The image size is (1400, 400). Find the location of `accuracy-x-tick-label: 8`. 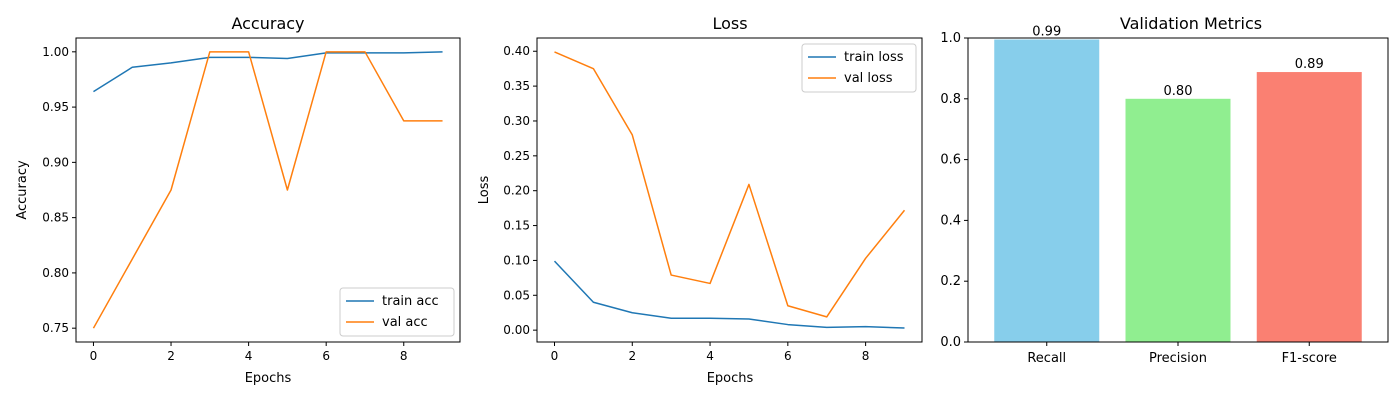

accuracy-x-tick-label: 8 is located at coordinates (404, 356).